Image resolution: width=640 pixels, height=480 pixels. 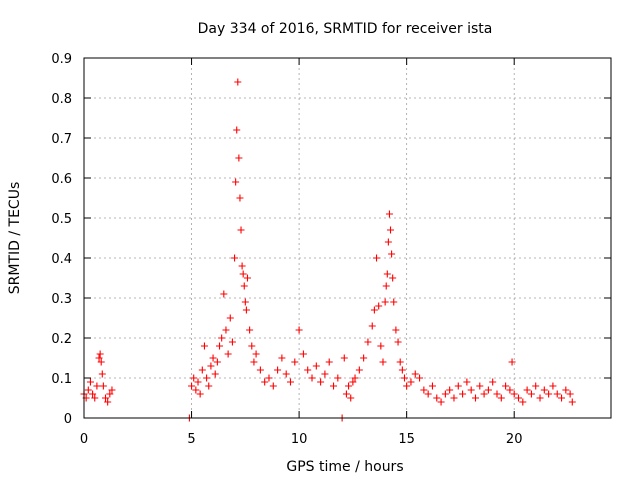 What do you see at coordinates (61, 339) in the screenshot?
I see `y-tick-label: 0.2` at bounding box center [61, 339].